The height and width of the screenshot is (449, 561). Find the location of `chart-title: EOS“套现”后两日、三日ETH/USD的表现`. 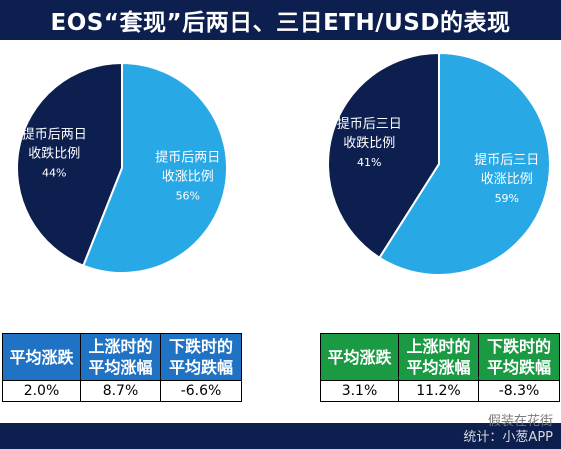

chart-title: EOS“套现”后两日、三日ETH/USD的表现 is located at coordinates (280, 20).